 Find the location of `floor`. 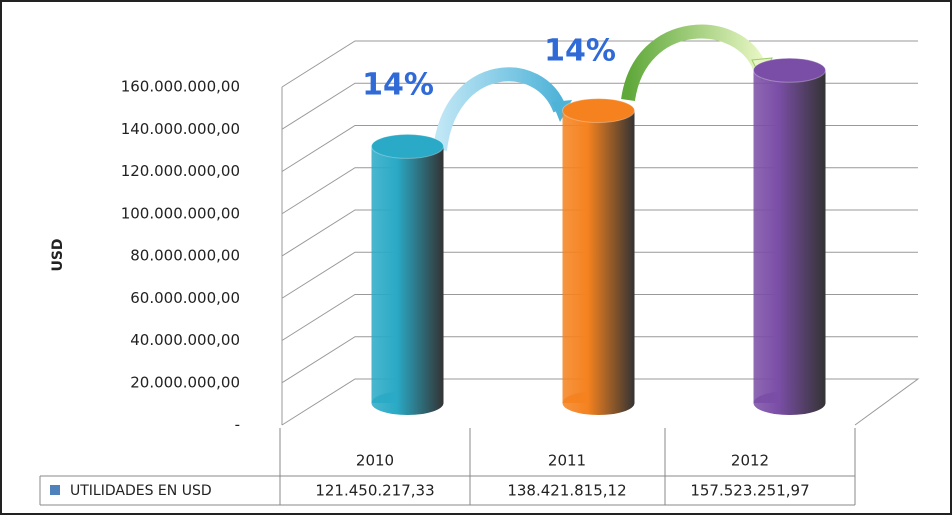

floor is located at coordinates (600, 402).